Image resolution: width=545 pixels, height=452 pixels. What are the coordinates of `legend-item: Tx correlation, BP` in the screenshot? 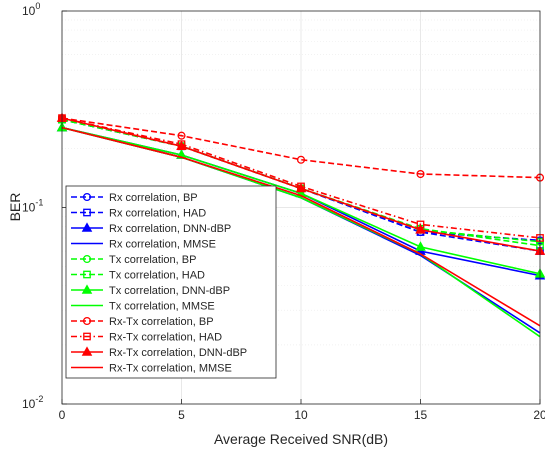 It's located at (133, 260).